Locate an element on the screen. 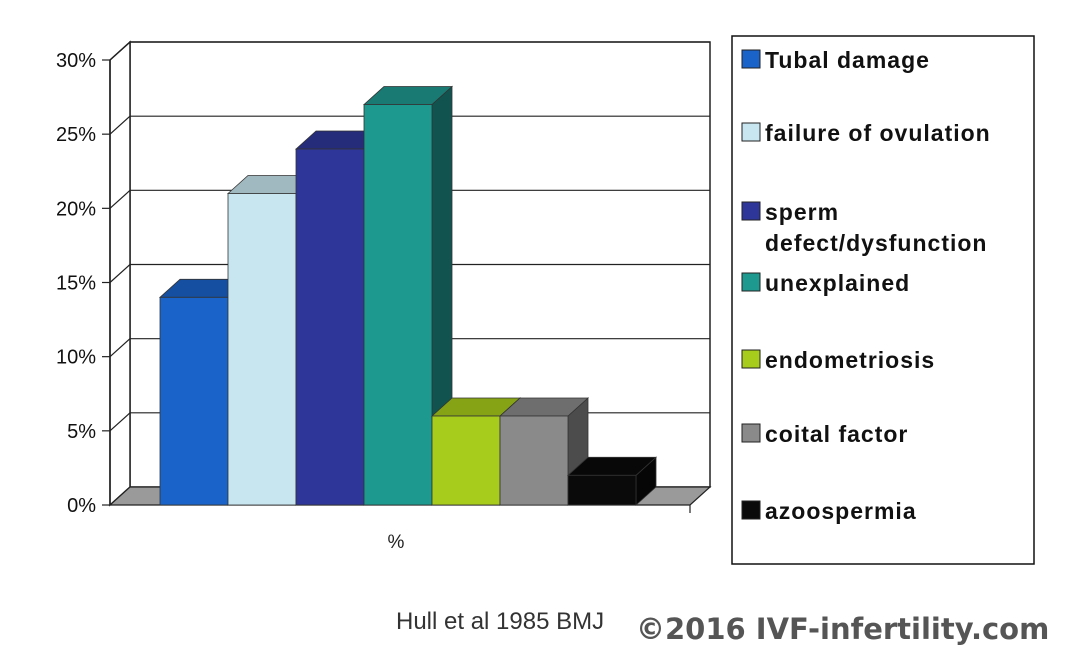  legend-item-coital-factor: coital factor is located at coordinates (824, 434).